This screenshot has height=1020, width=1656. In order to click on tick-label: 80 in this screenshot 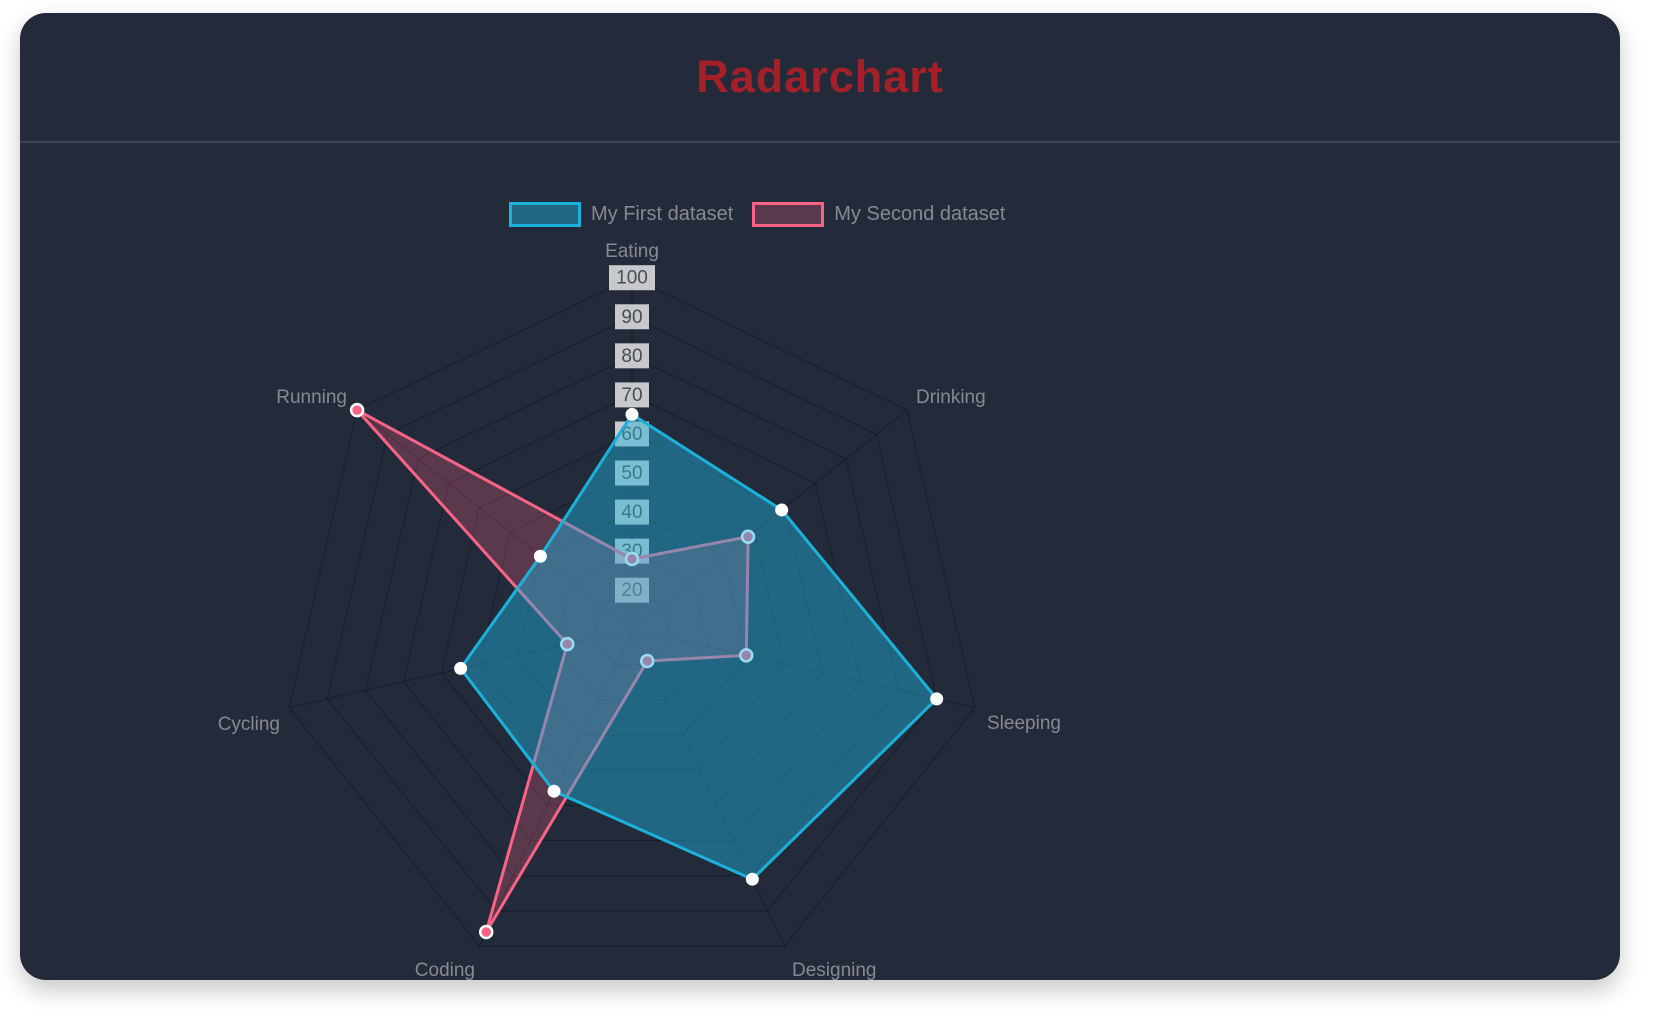, I will do `click(631, 356)`.